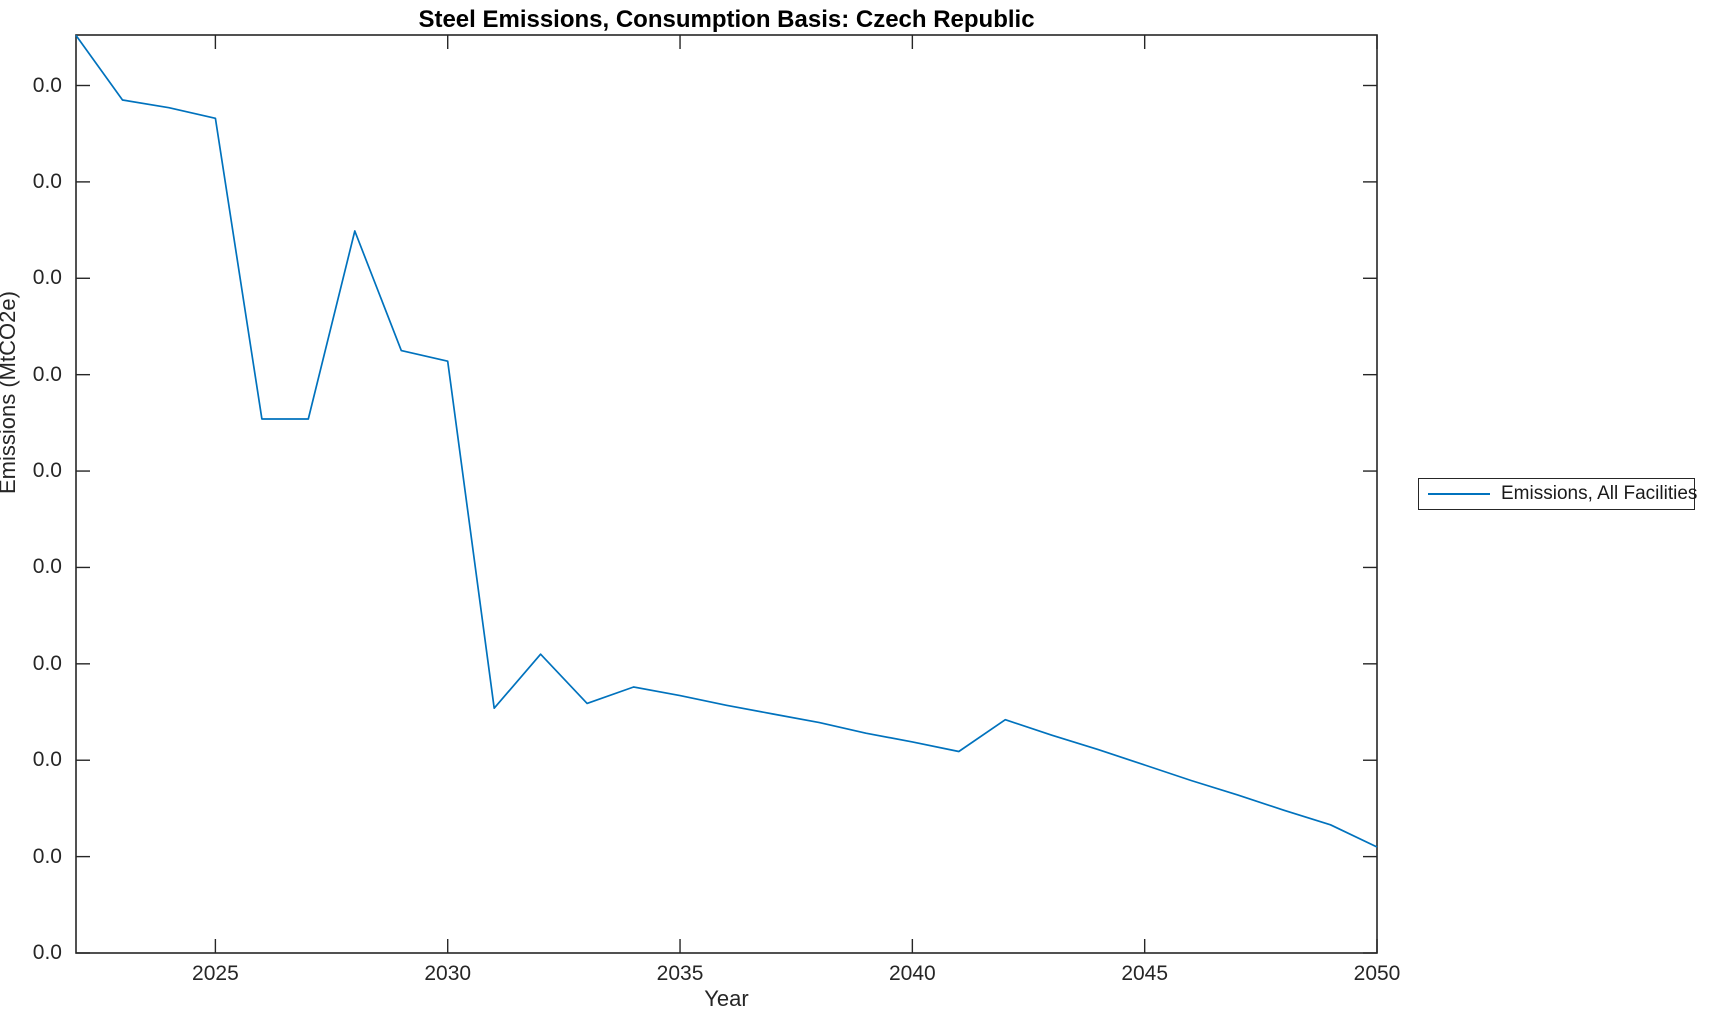  I want to click on x-axis-label: Year, so click(726, 998).